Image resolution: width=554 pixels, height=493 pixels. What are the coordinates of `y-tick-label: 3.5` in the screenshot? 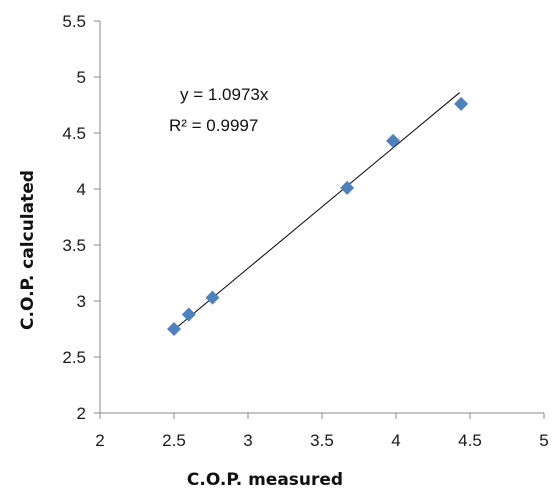 It's located at (74, 245).